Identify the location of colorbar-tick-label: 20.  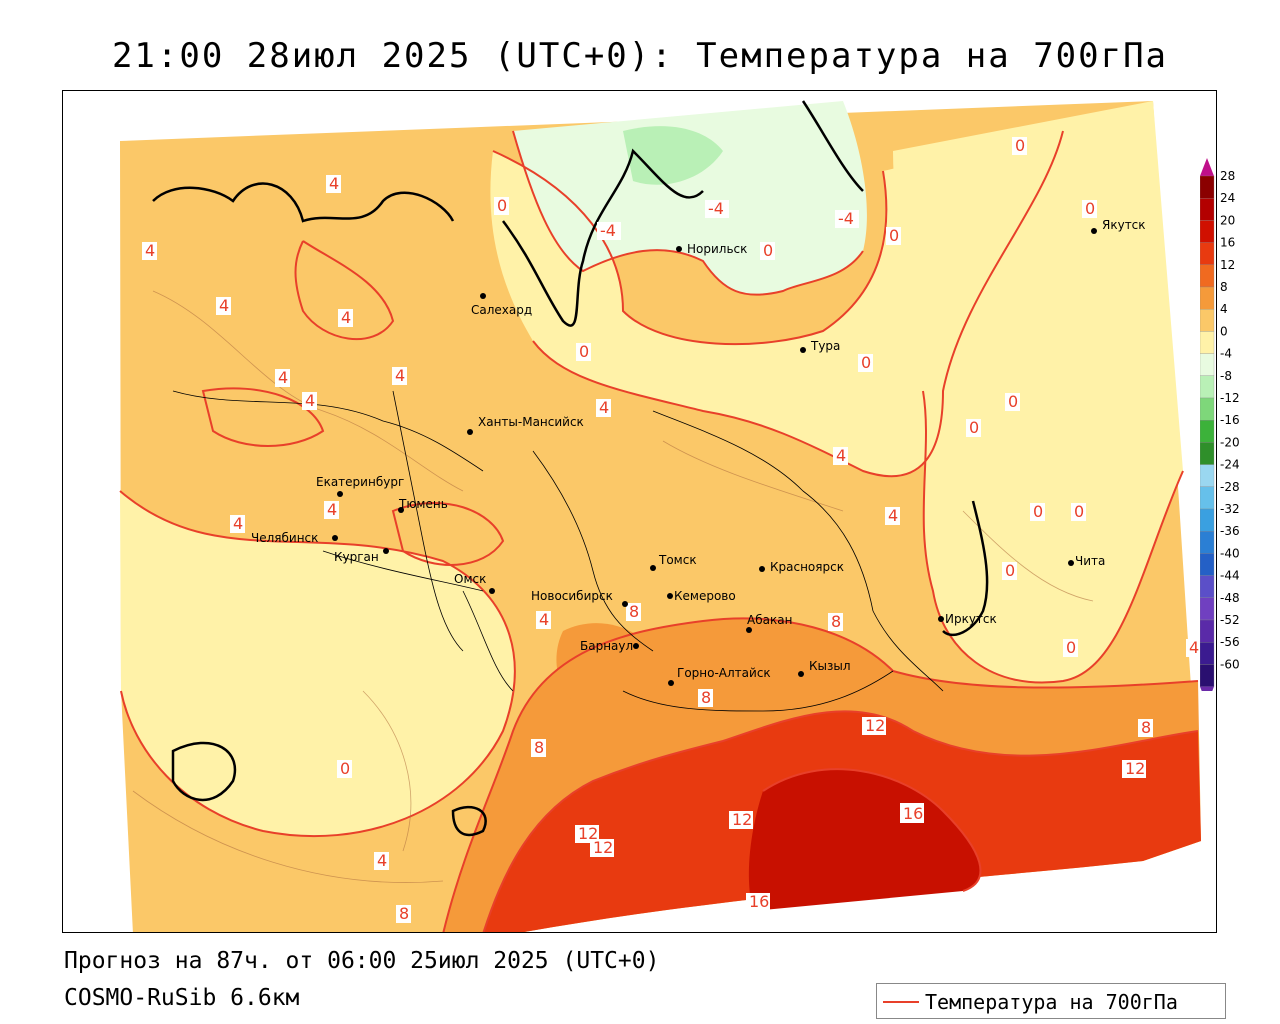
(1227, 220).